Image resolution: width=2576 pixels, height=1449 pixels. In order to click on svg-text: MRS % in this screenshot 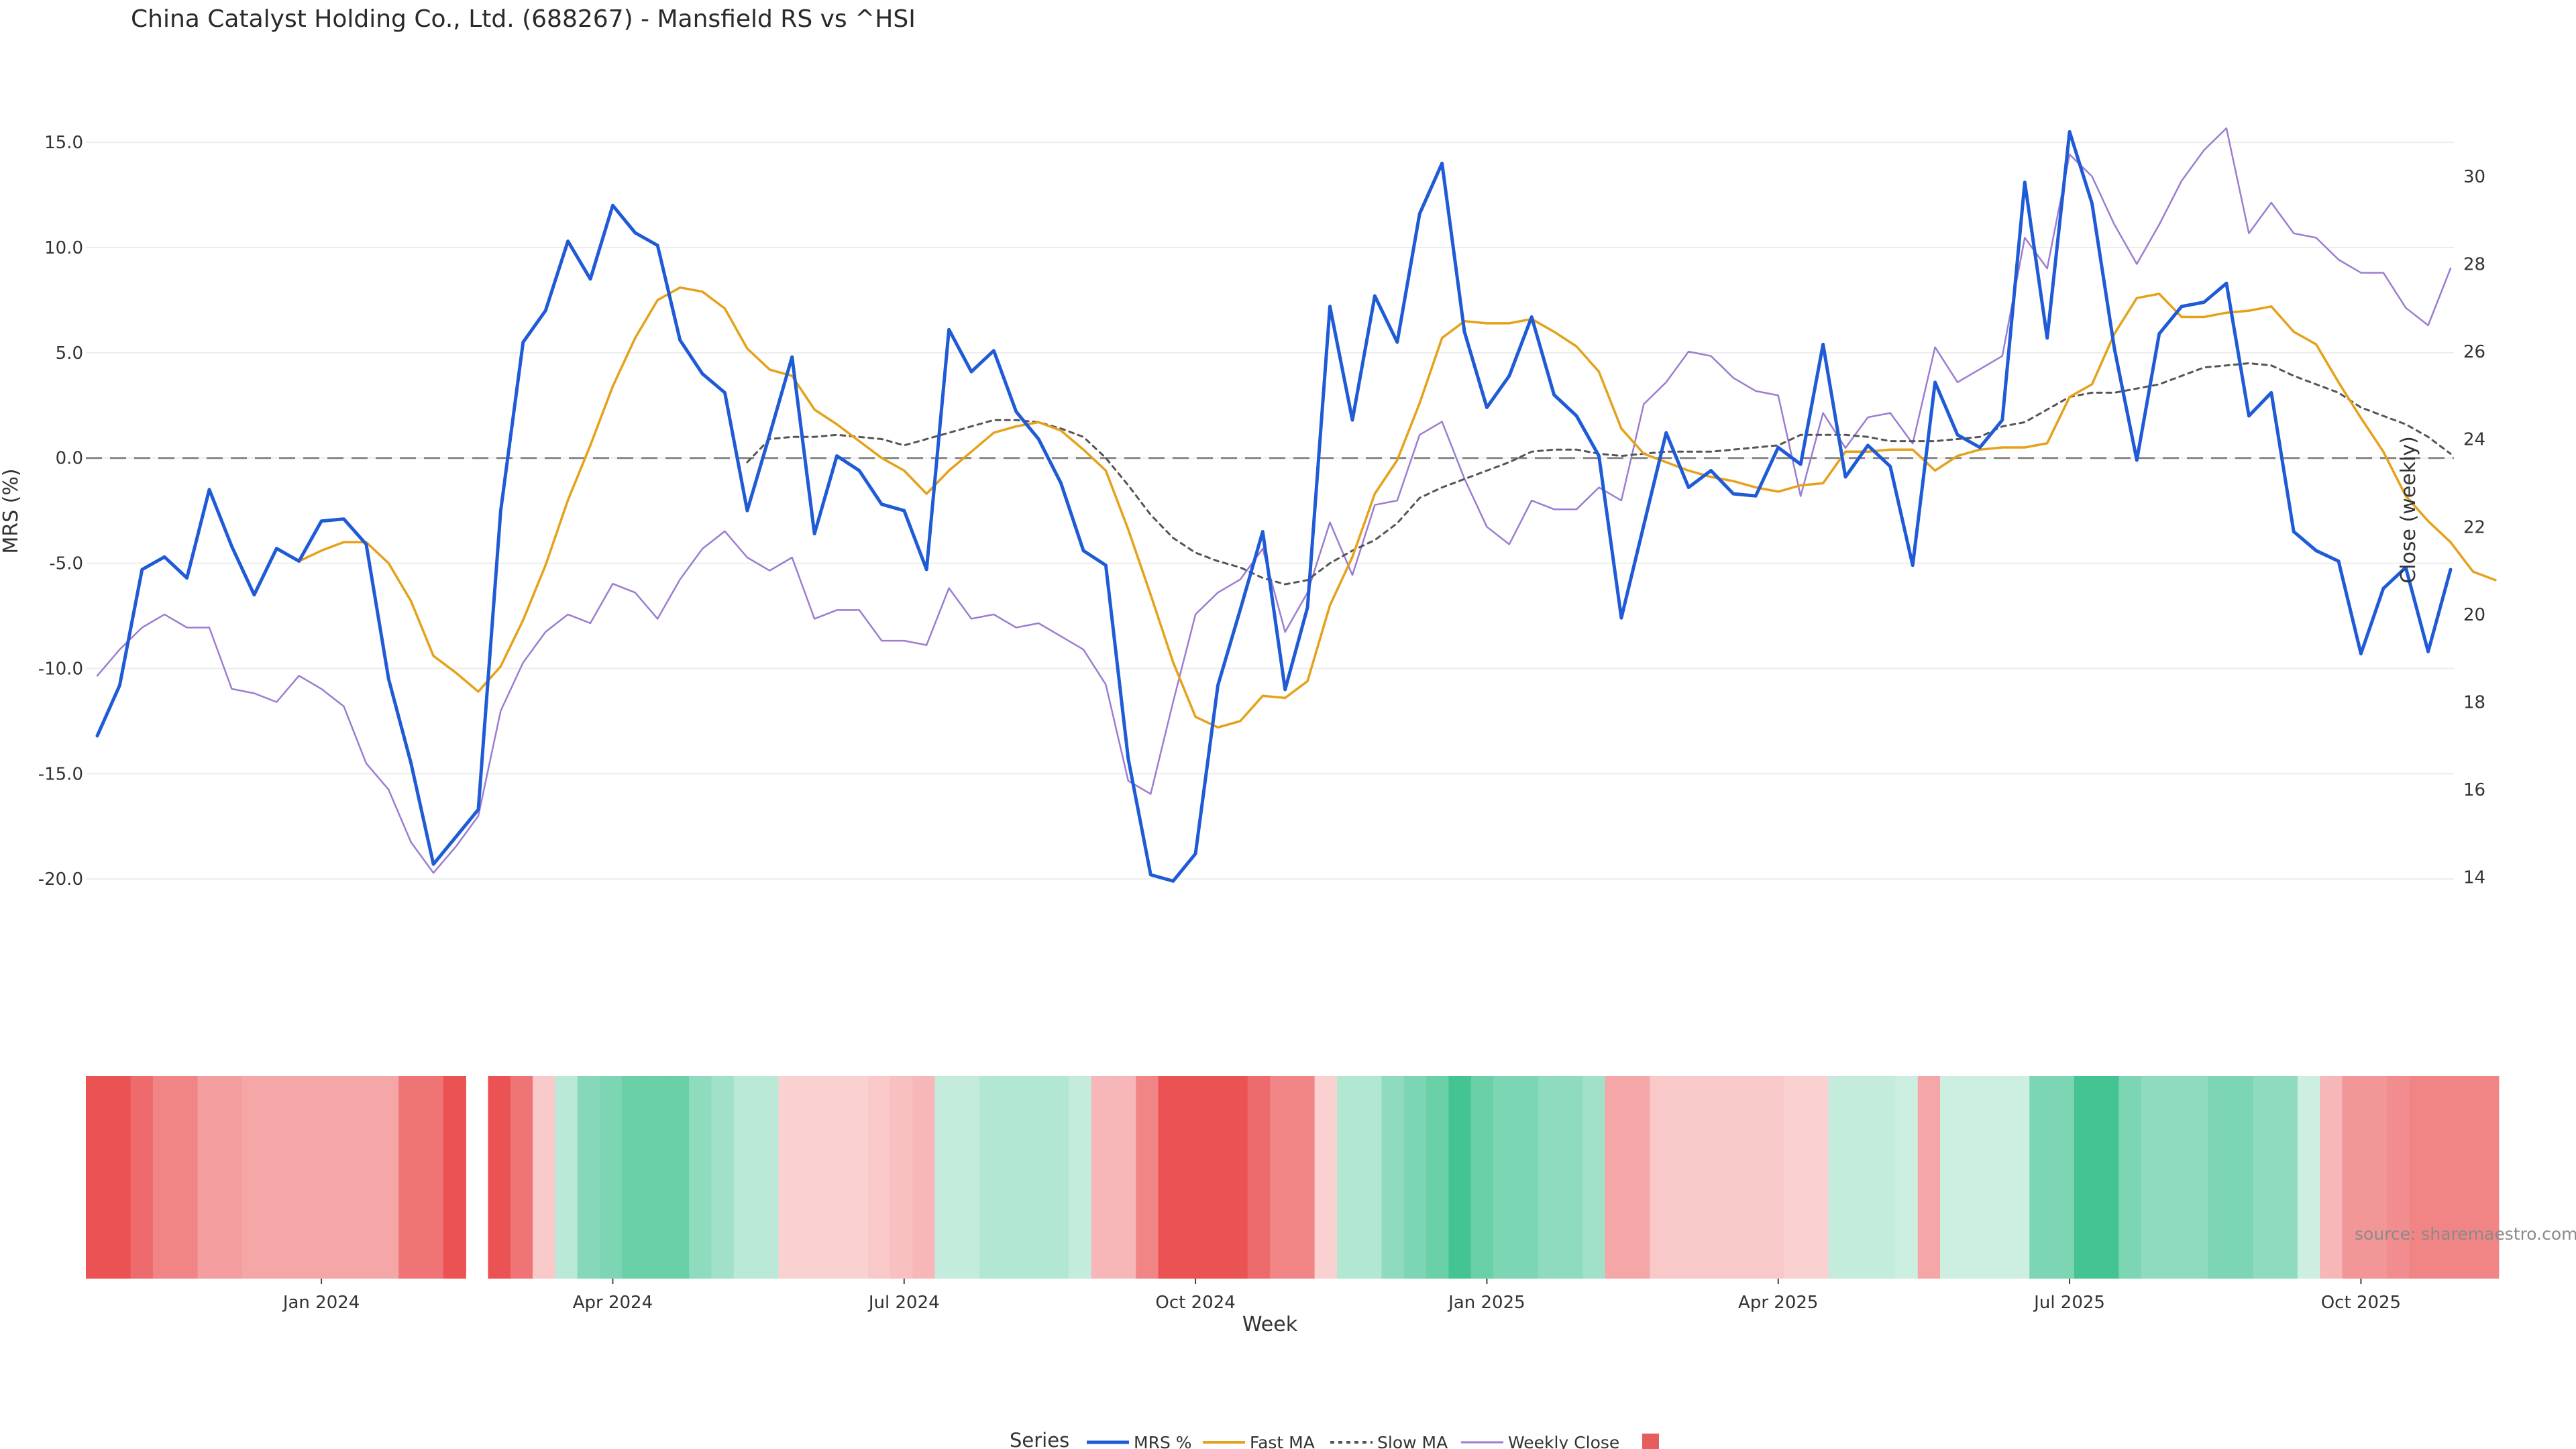, I will do `click(1163, 1441)`.